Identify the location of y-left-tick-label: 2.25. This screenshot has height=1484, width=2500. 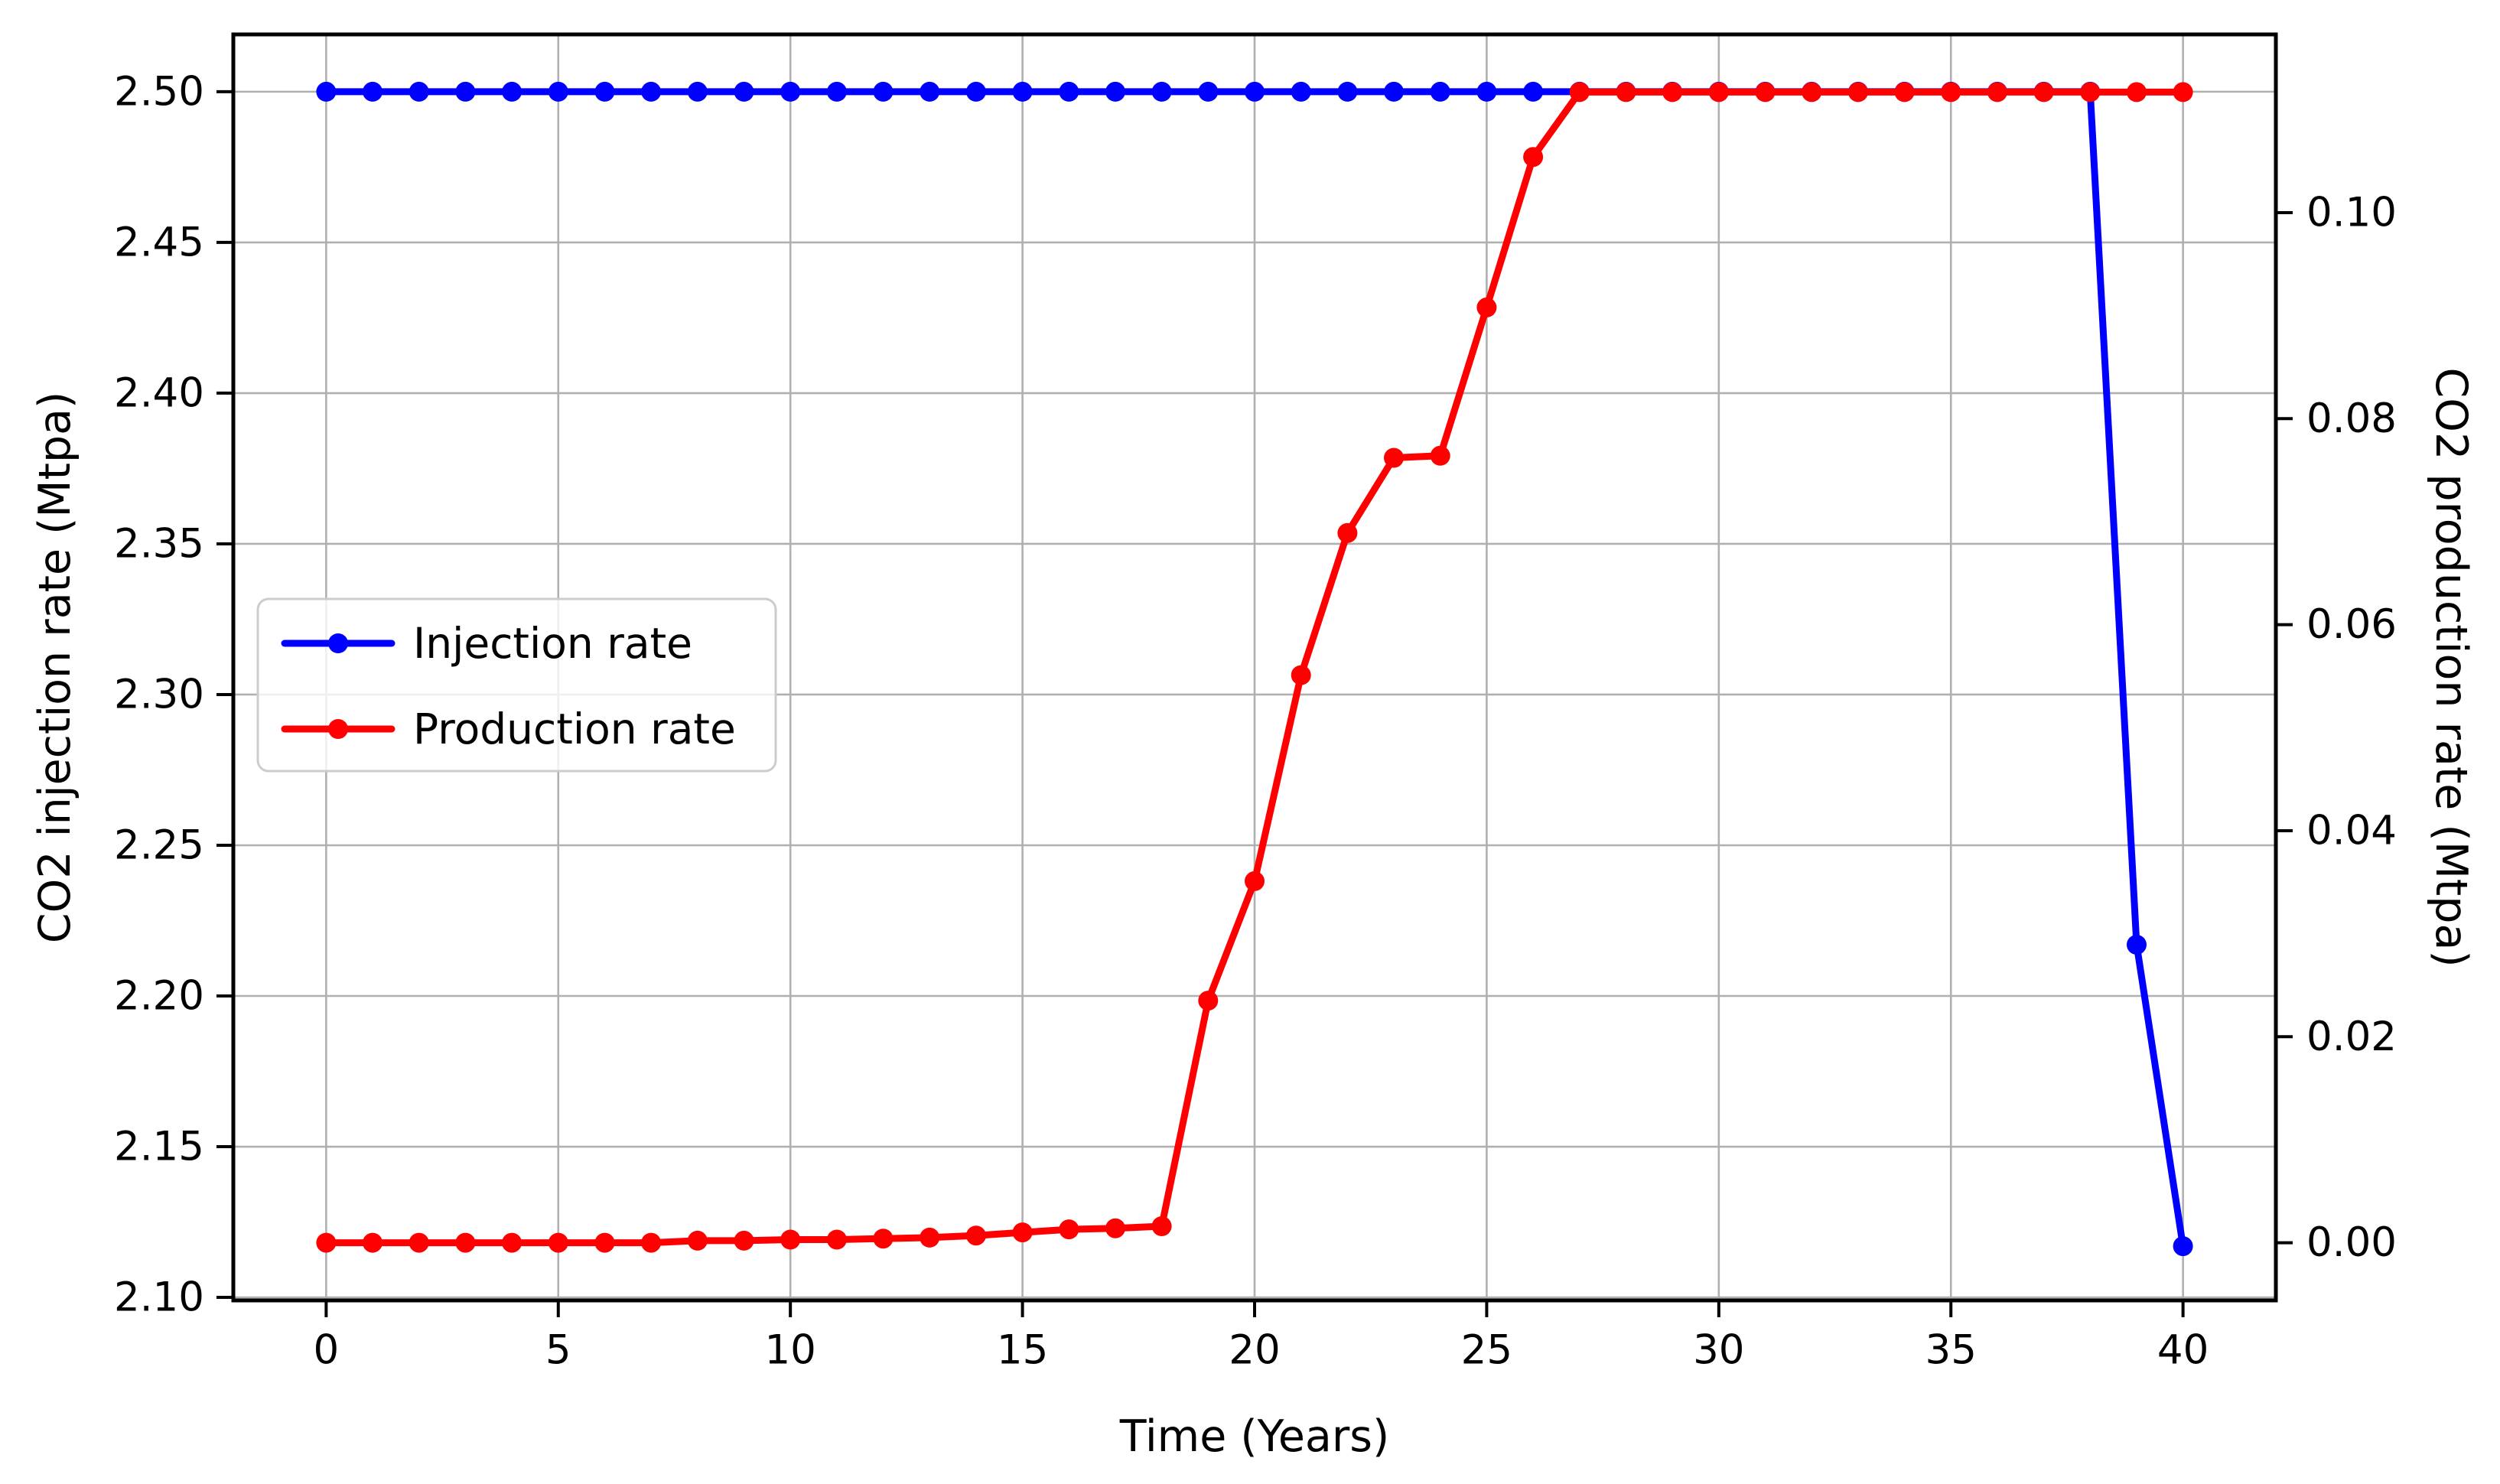
(159, 845).